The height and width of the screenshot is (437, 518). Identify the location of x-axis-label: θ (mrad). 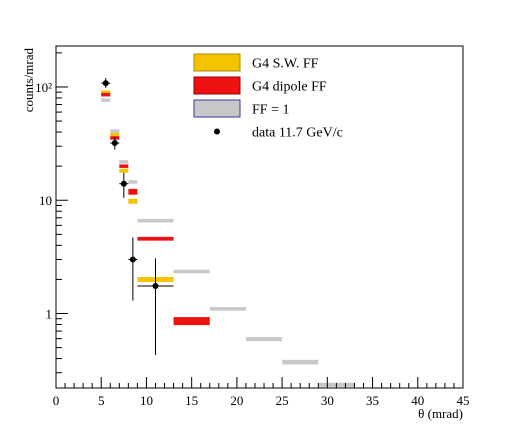
(440, 413).